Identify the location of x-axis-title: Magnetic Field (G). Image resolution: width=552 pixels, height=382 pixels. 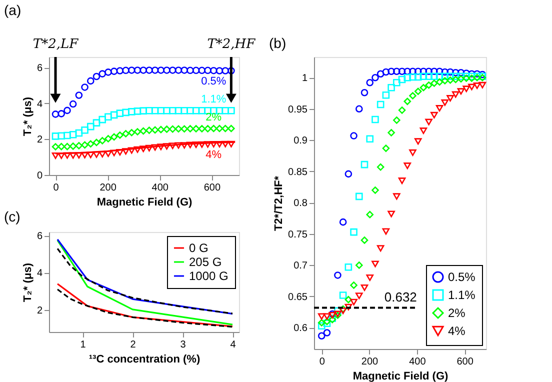
(144, 202).